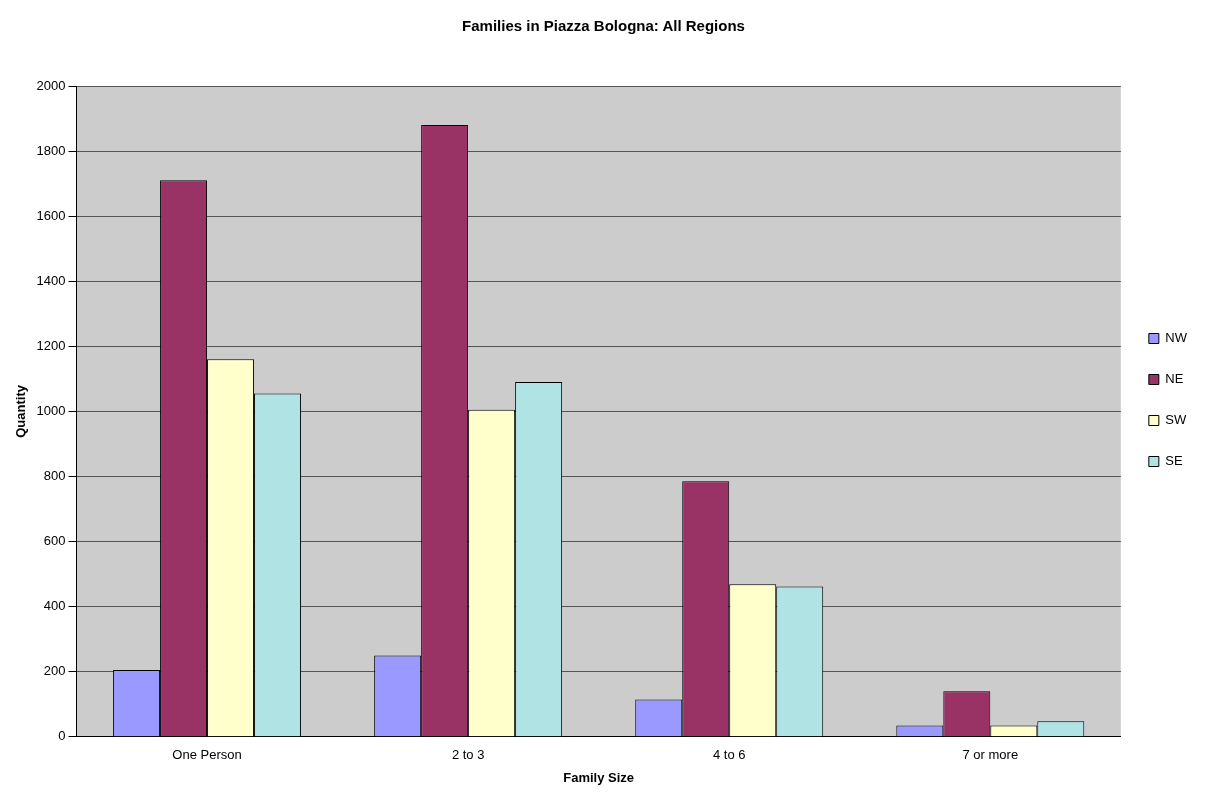 The image size is (1207, 800). I want to click on x-tick-label: 2 to 3, so click(468, 755).